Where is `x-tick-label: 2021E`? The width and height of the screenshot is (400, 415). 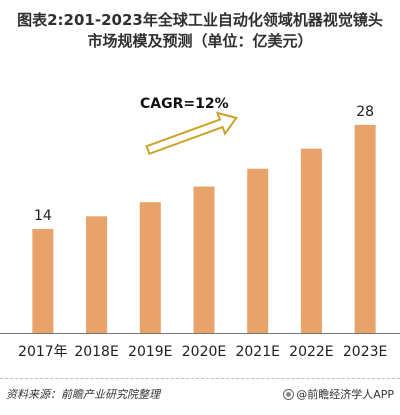 x-tick-label: 2021E is located at coordinates (257, 352).